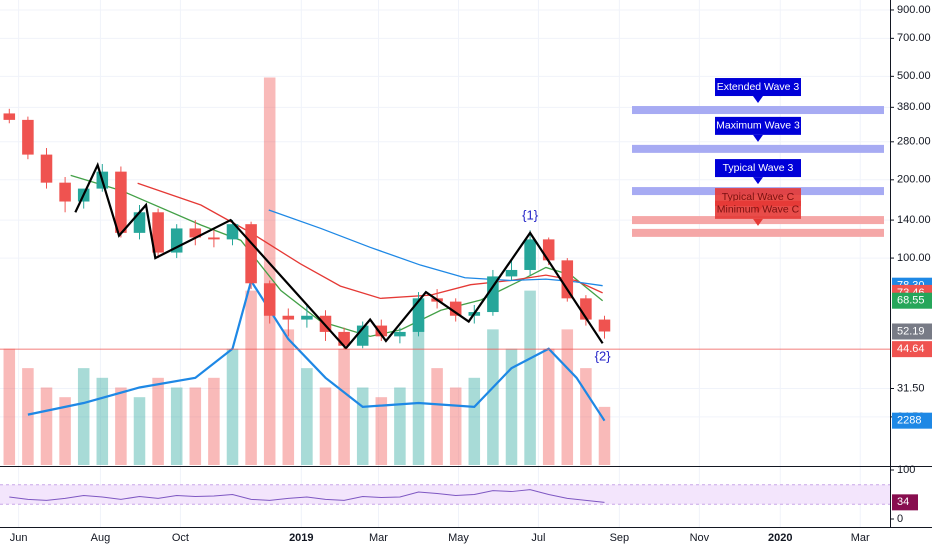 The height and width of the screenshot is (550, 932). Describe the element at coordinates (914, 10) in the screenshot. I see `y-tick-label: 900.00` at that location.